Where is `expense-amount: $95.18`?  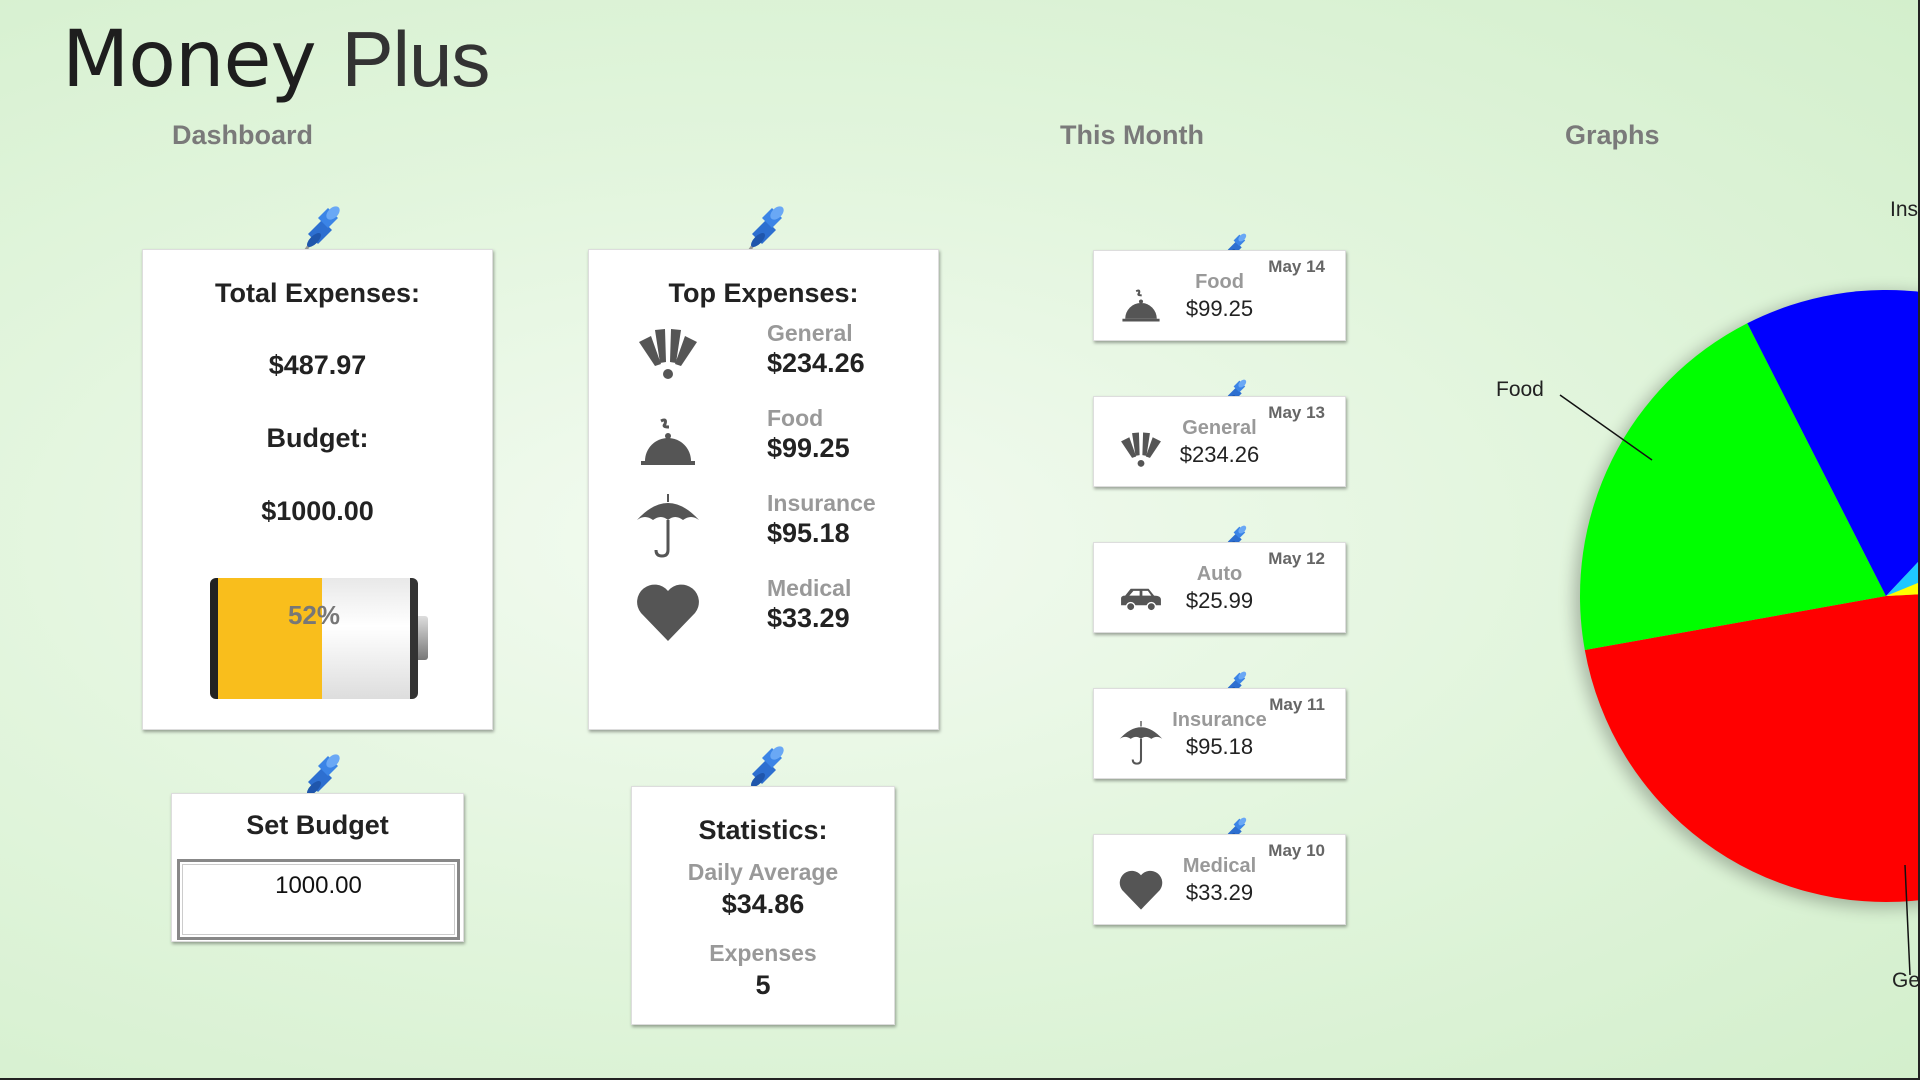
expense-amount: $95.18 is located at coordinates (1219, 746).